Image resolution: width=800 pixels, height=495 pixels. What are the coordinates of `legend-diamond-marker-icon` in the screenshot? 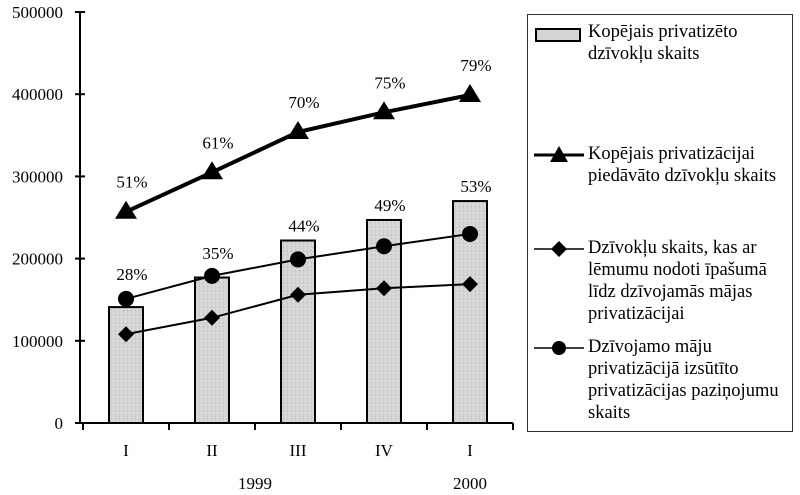 It's located at (559, 249).